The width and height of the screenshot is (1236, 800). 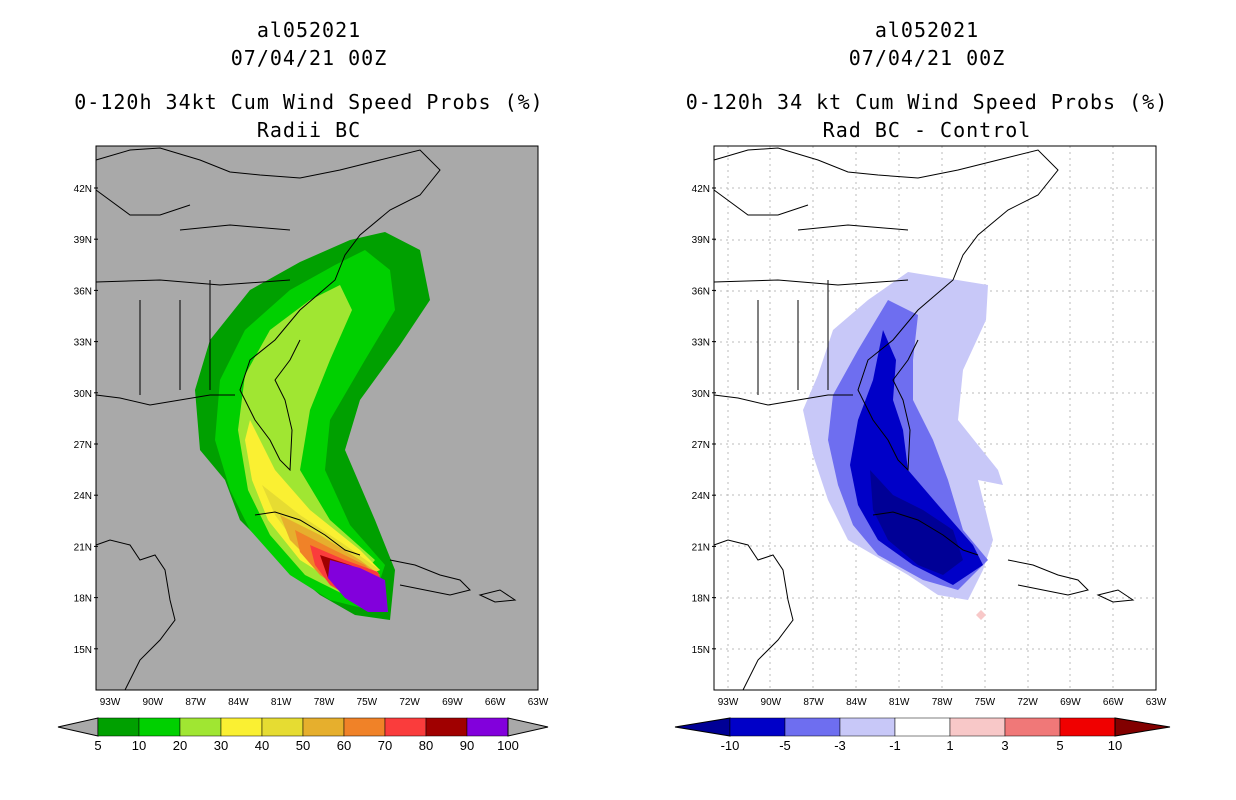 What do you see at coordinates (927, 102) in the screenshot?
I see `right-title: 0-120h 34 kt Cum Wind Speed Probs (%)` at bounding box center [927, 102].